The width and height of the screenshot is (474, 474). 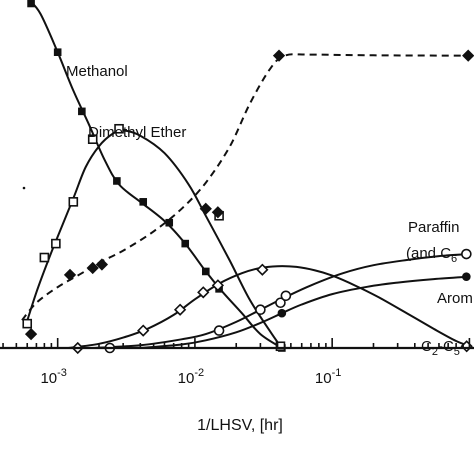 What do you see at coordinates (97, 71) in the screenshot?
I see `label-methanol: Methanol` at bounding box center [97, 71].